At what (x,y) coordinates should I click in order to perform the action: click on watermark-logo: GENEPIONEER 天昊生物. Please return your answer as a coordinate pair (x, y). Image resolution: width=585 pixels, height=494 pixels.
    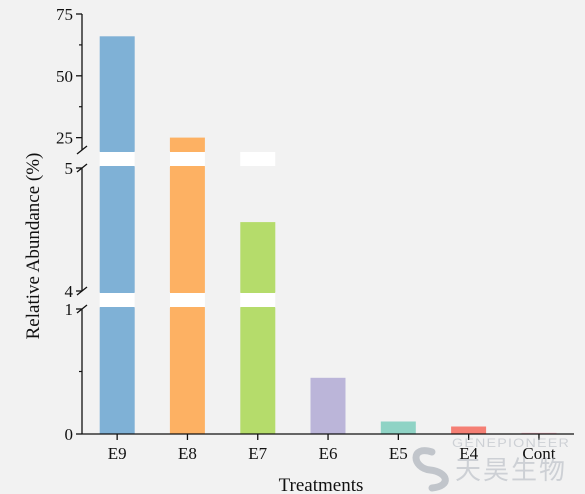
    Looking at the image, I should click on (491, 464).